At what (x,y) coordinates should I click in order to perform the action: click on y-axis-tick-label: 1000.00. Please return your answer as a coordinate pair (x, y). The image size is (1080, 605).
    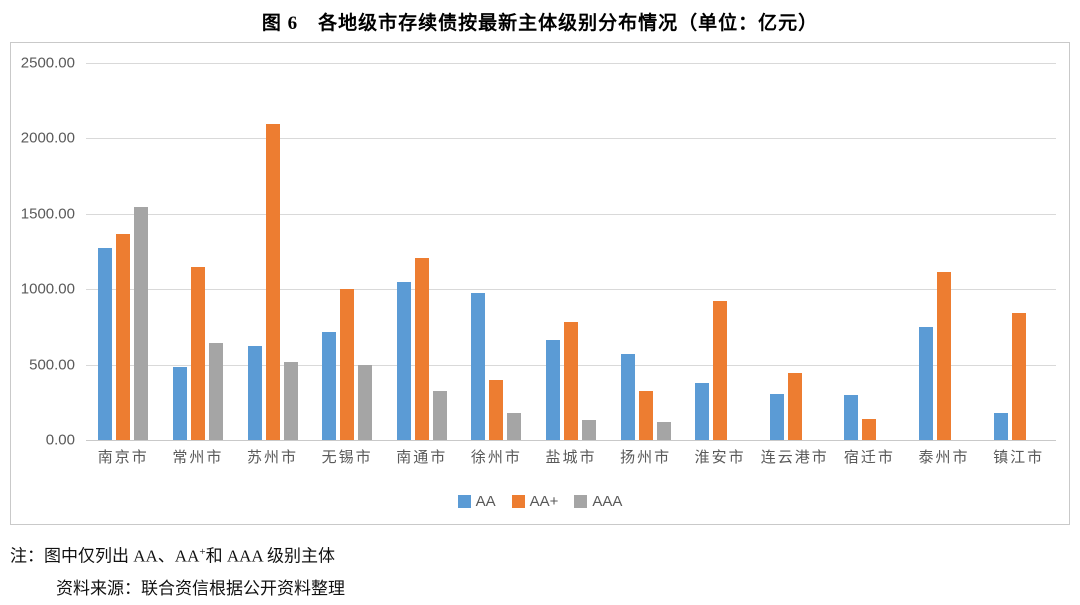
    Looking at the image, I should click on (47, 289).